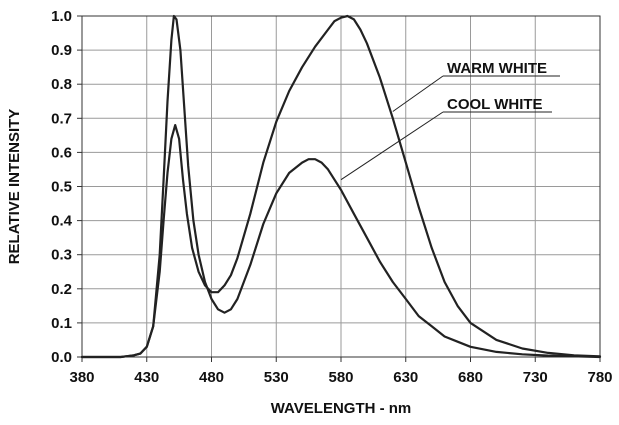 This screenshot has width=619, height=425. What do you see at coordinates (146, 377) in the screenshot?
I see `x-tick-label: 430` at bounding box center [146, 377].